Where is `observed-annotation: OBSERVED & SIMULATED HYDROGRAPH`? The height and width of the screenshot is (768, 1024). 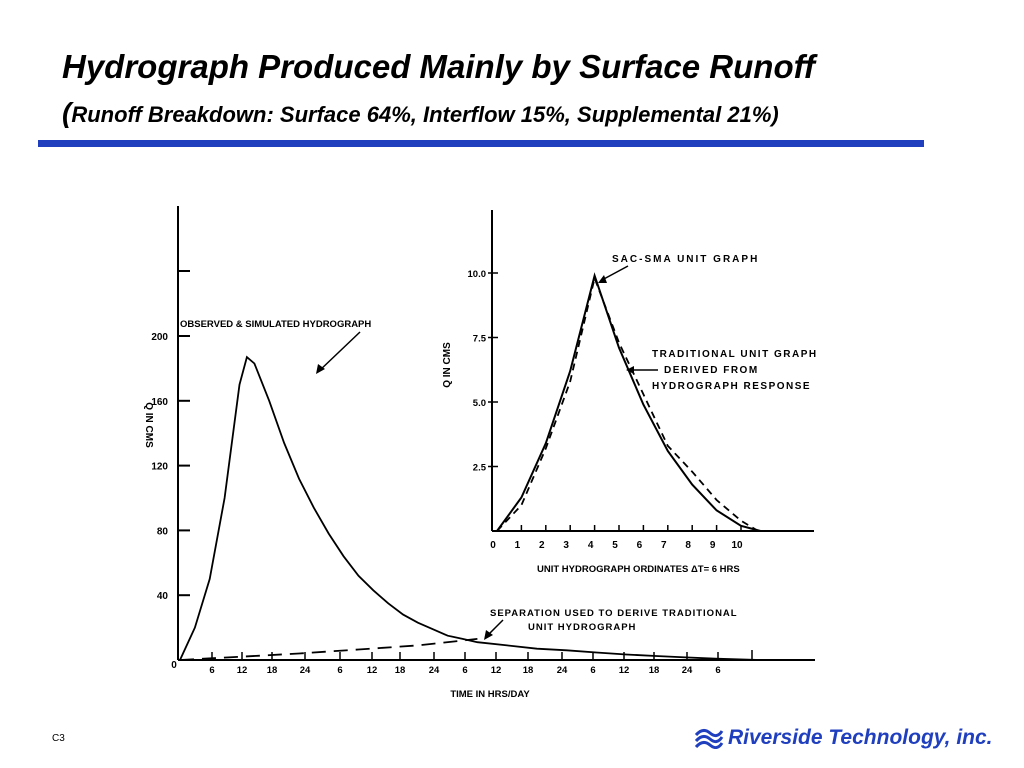 observed-annotation: OBSERVED & SIMULATED HYDROGRAPH is located at coordinates (275, 324).